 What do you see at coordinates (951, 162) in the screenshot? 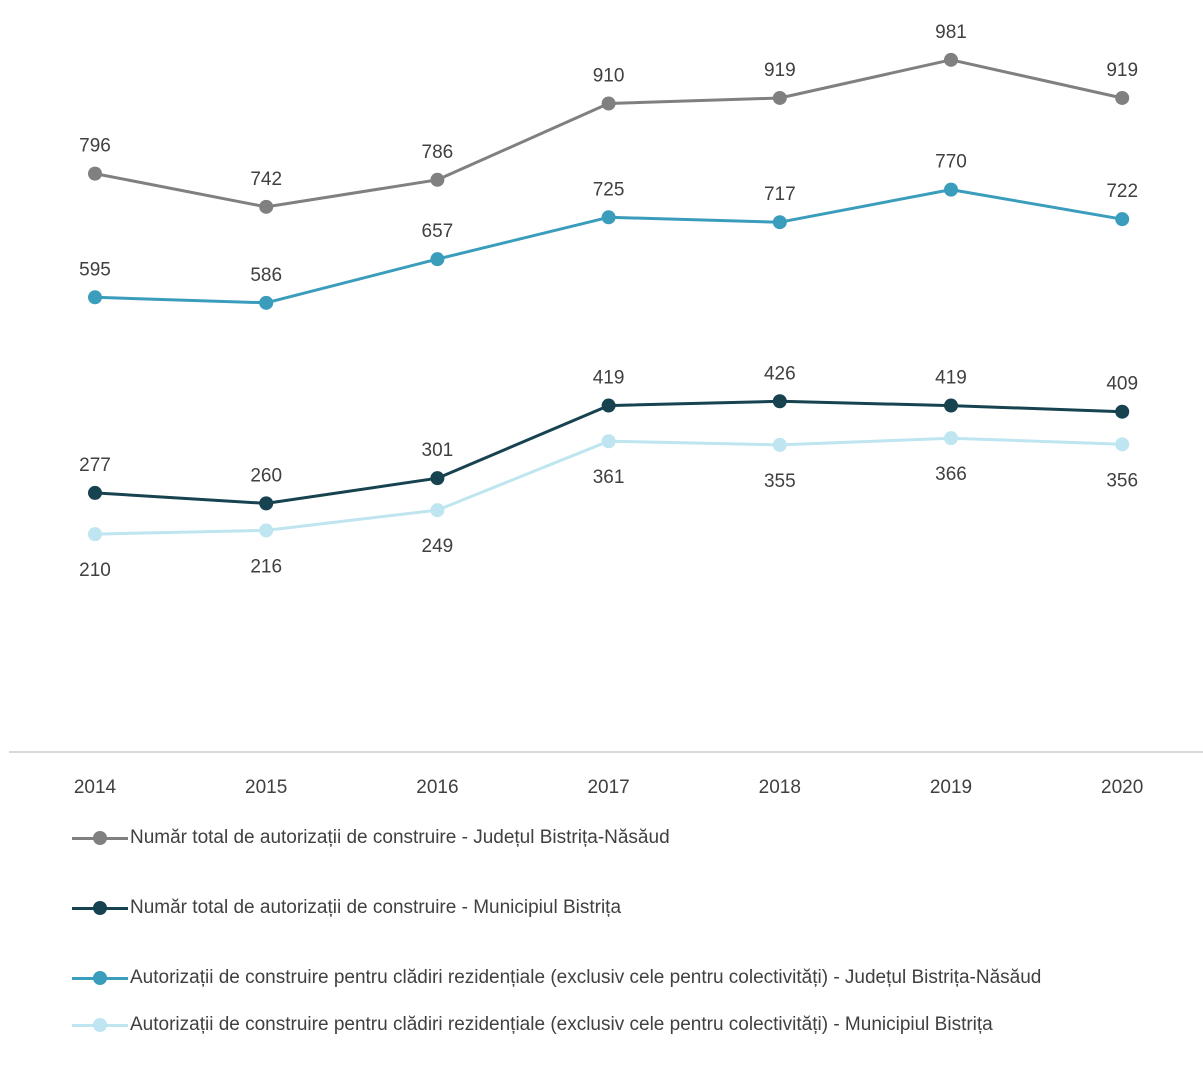
I see `data-label: 770` at bounding box center [951, 162].